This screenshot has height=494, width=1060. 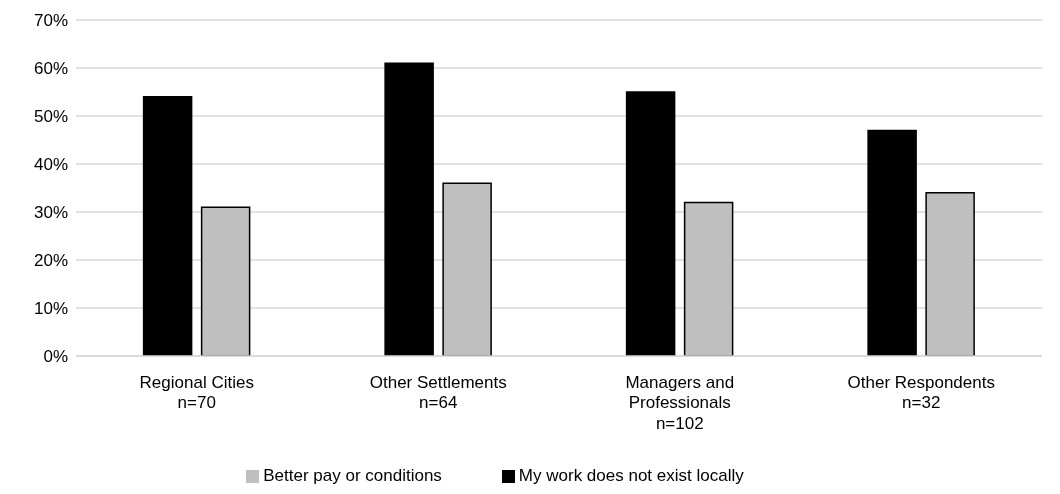 What do you see at coordinates (921, 393) in the screenshot?
I see `x-tick-label: Other Respondents n=32` at bounding box center [921, 393].